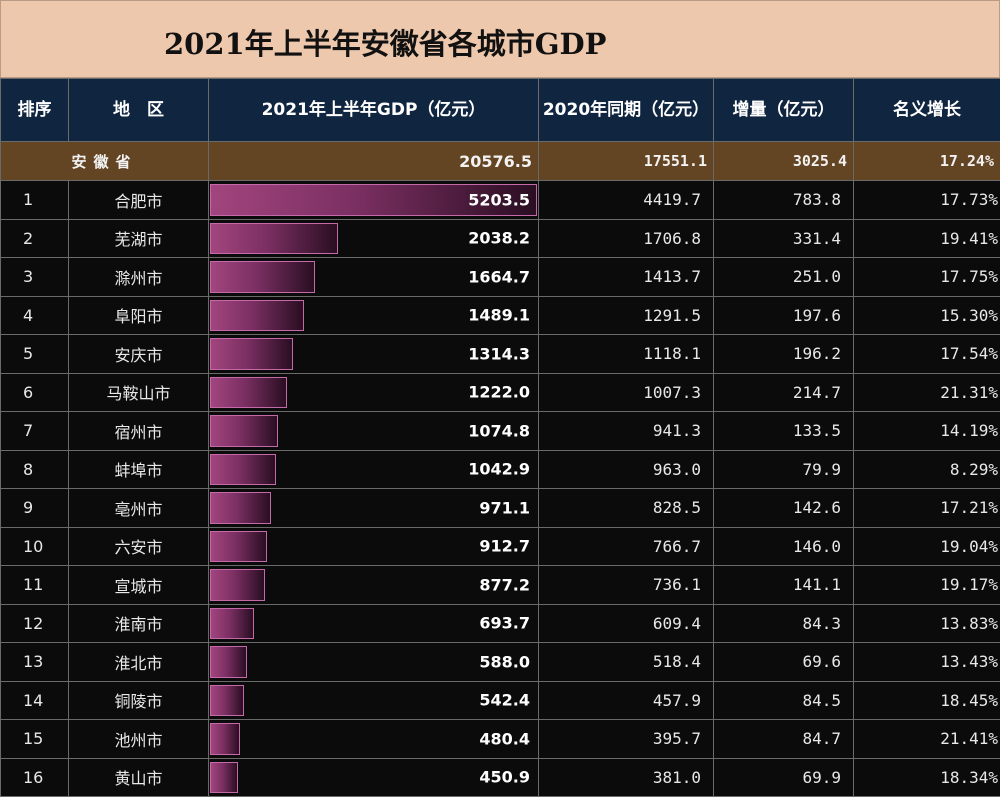 This screenshot has width=1000, height=797. I want to click on rank-cell: 8, so click(35, 469).